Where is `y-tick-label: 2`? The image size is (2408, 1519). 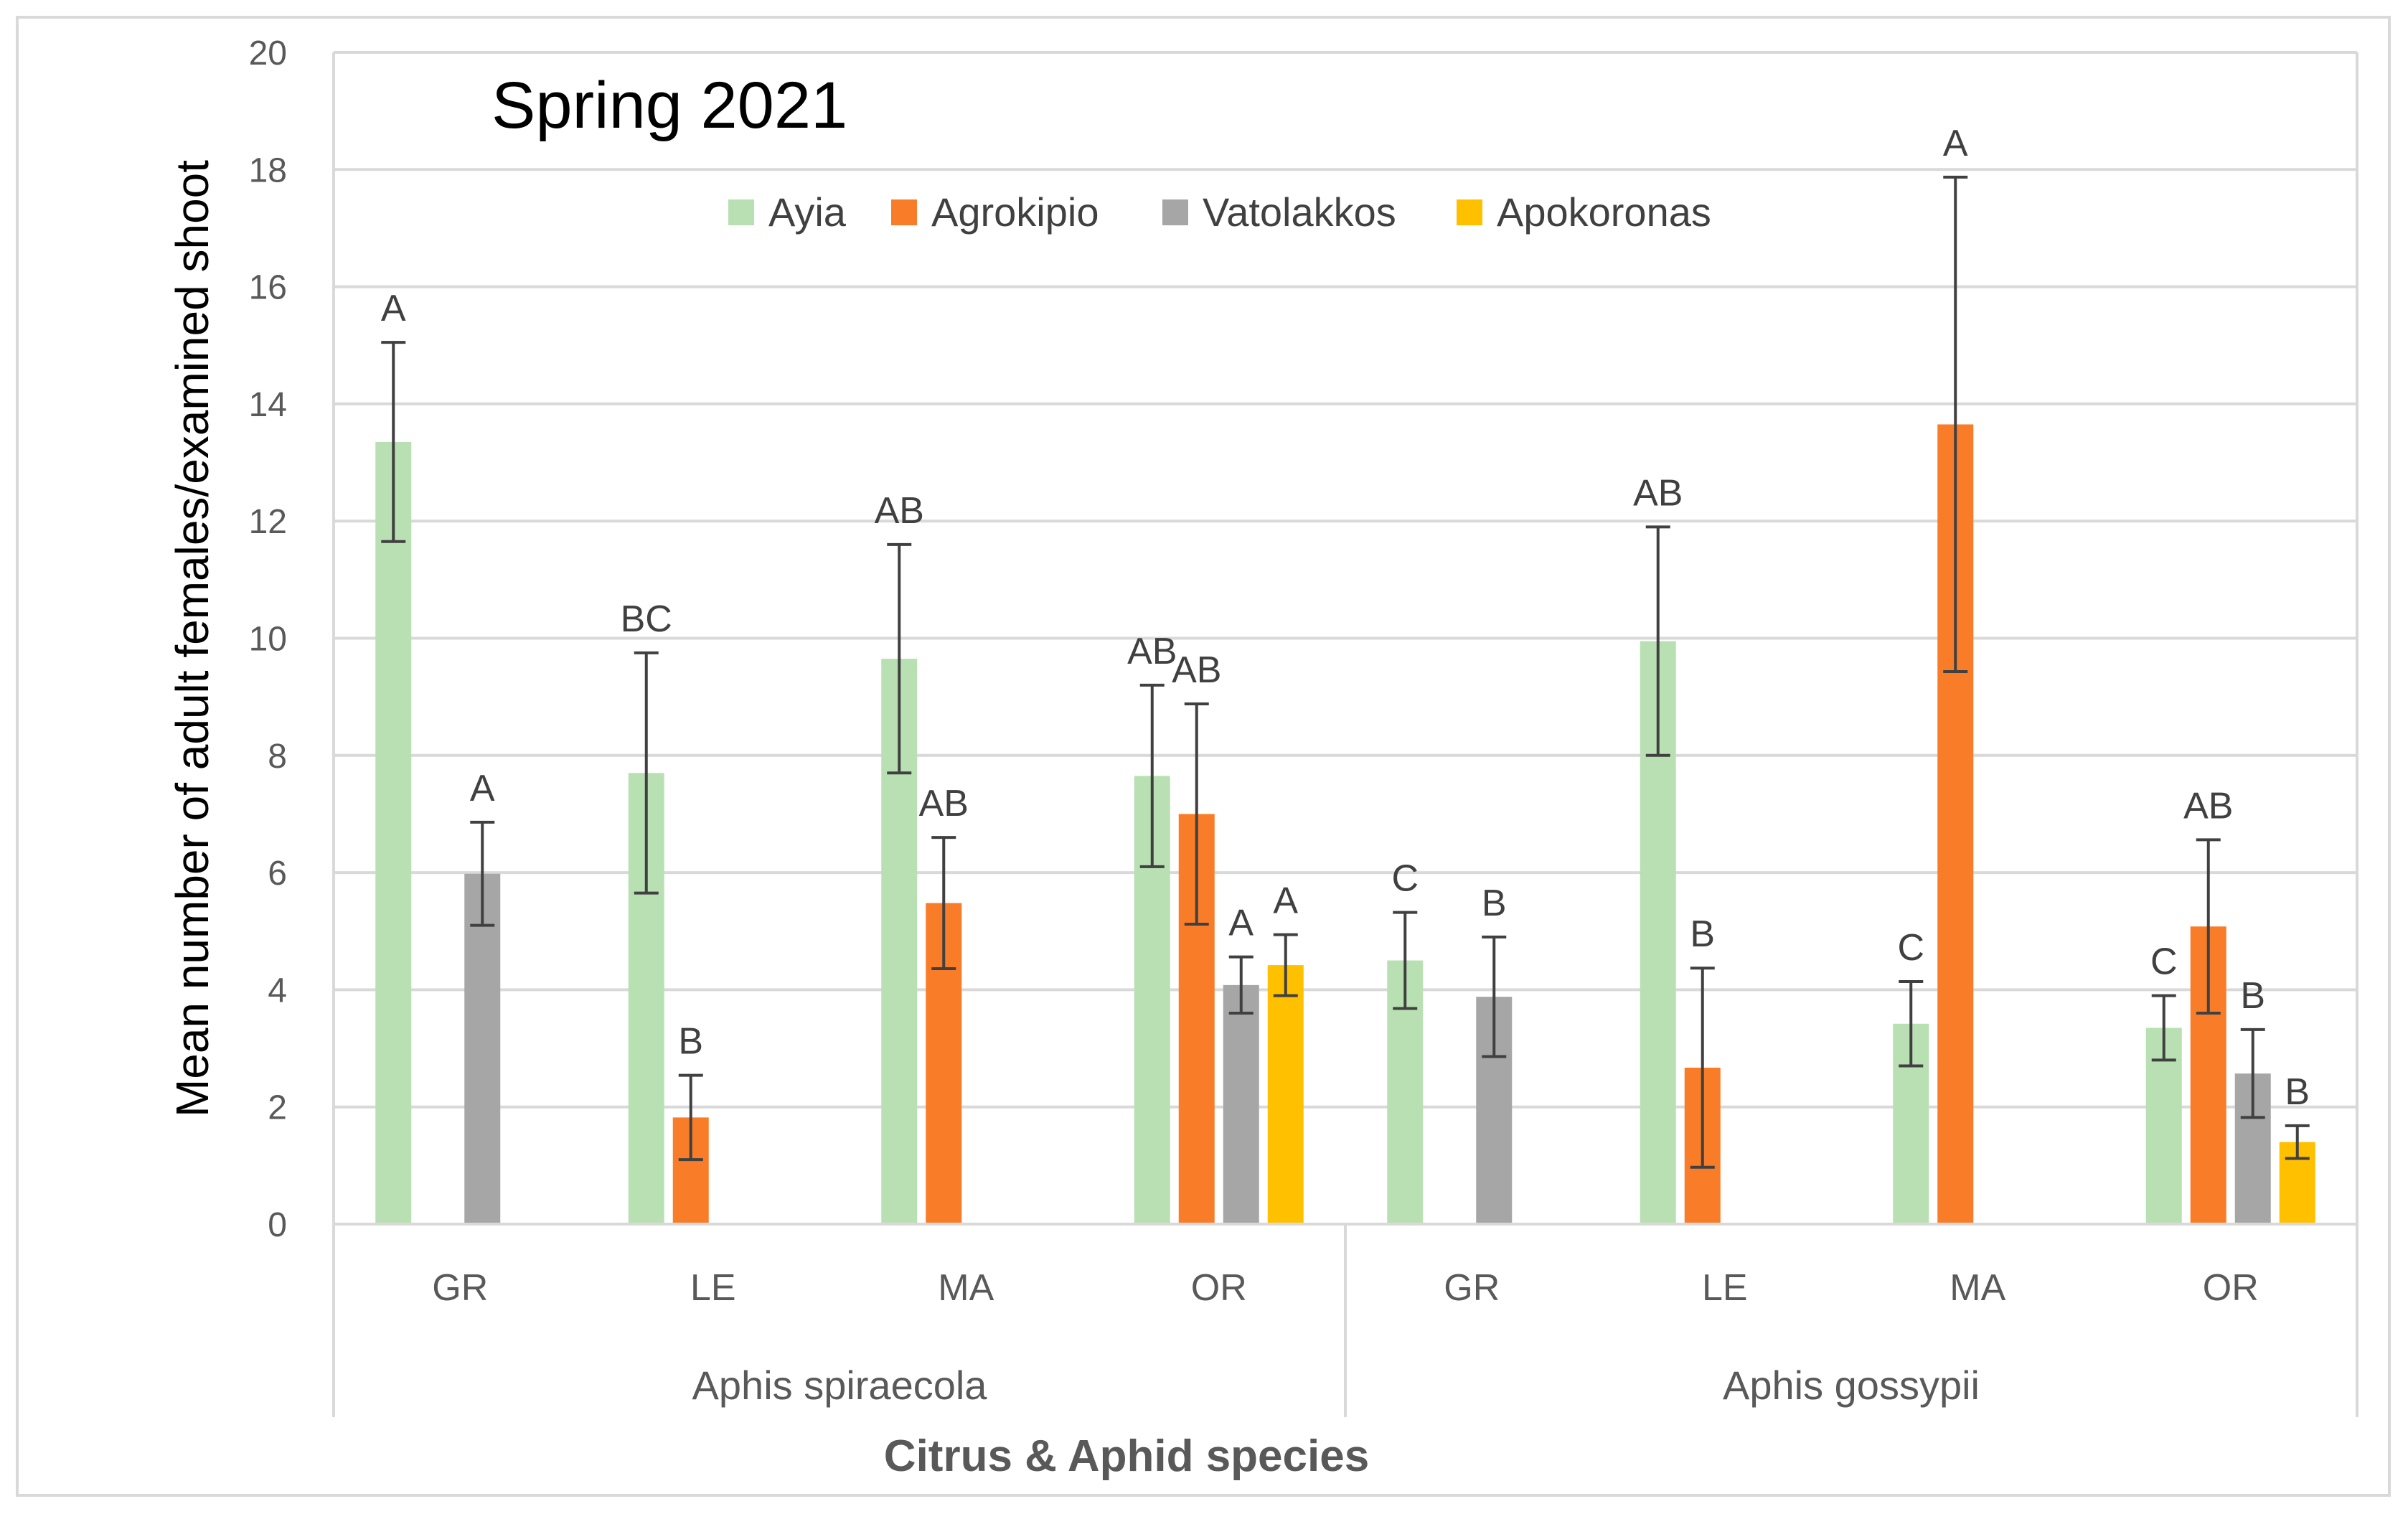 y-tick-label: 2 is located at coordinates (277, 1108).